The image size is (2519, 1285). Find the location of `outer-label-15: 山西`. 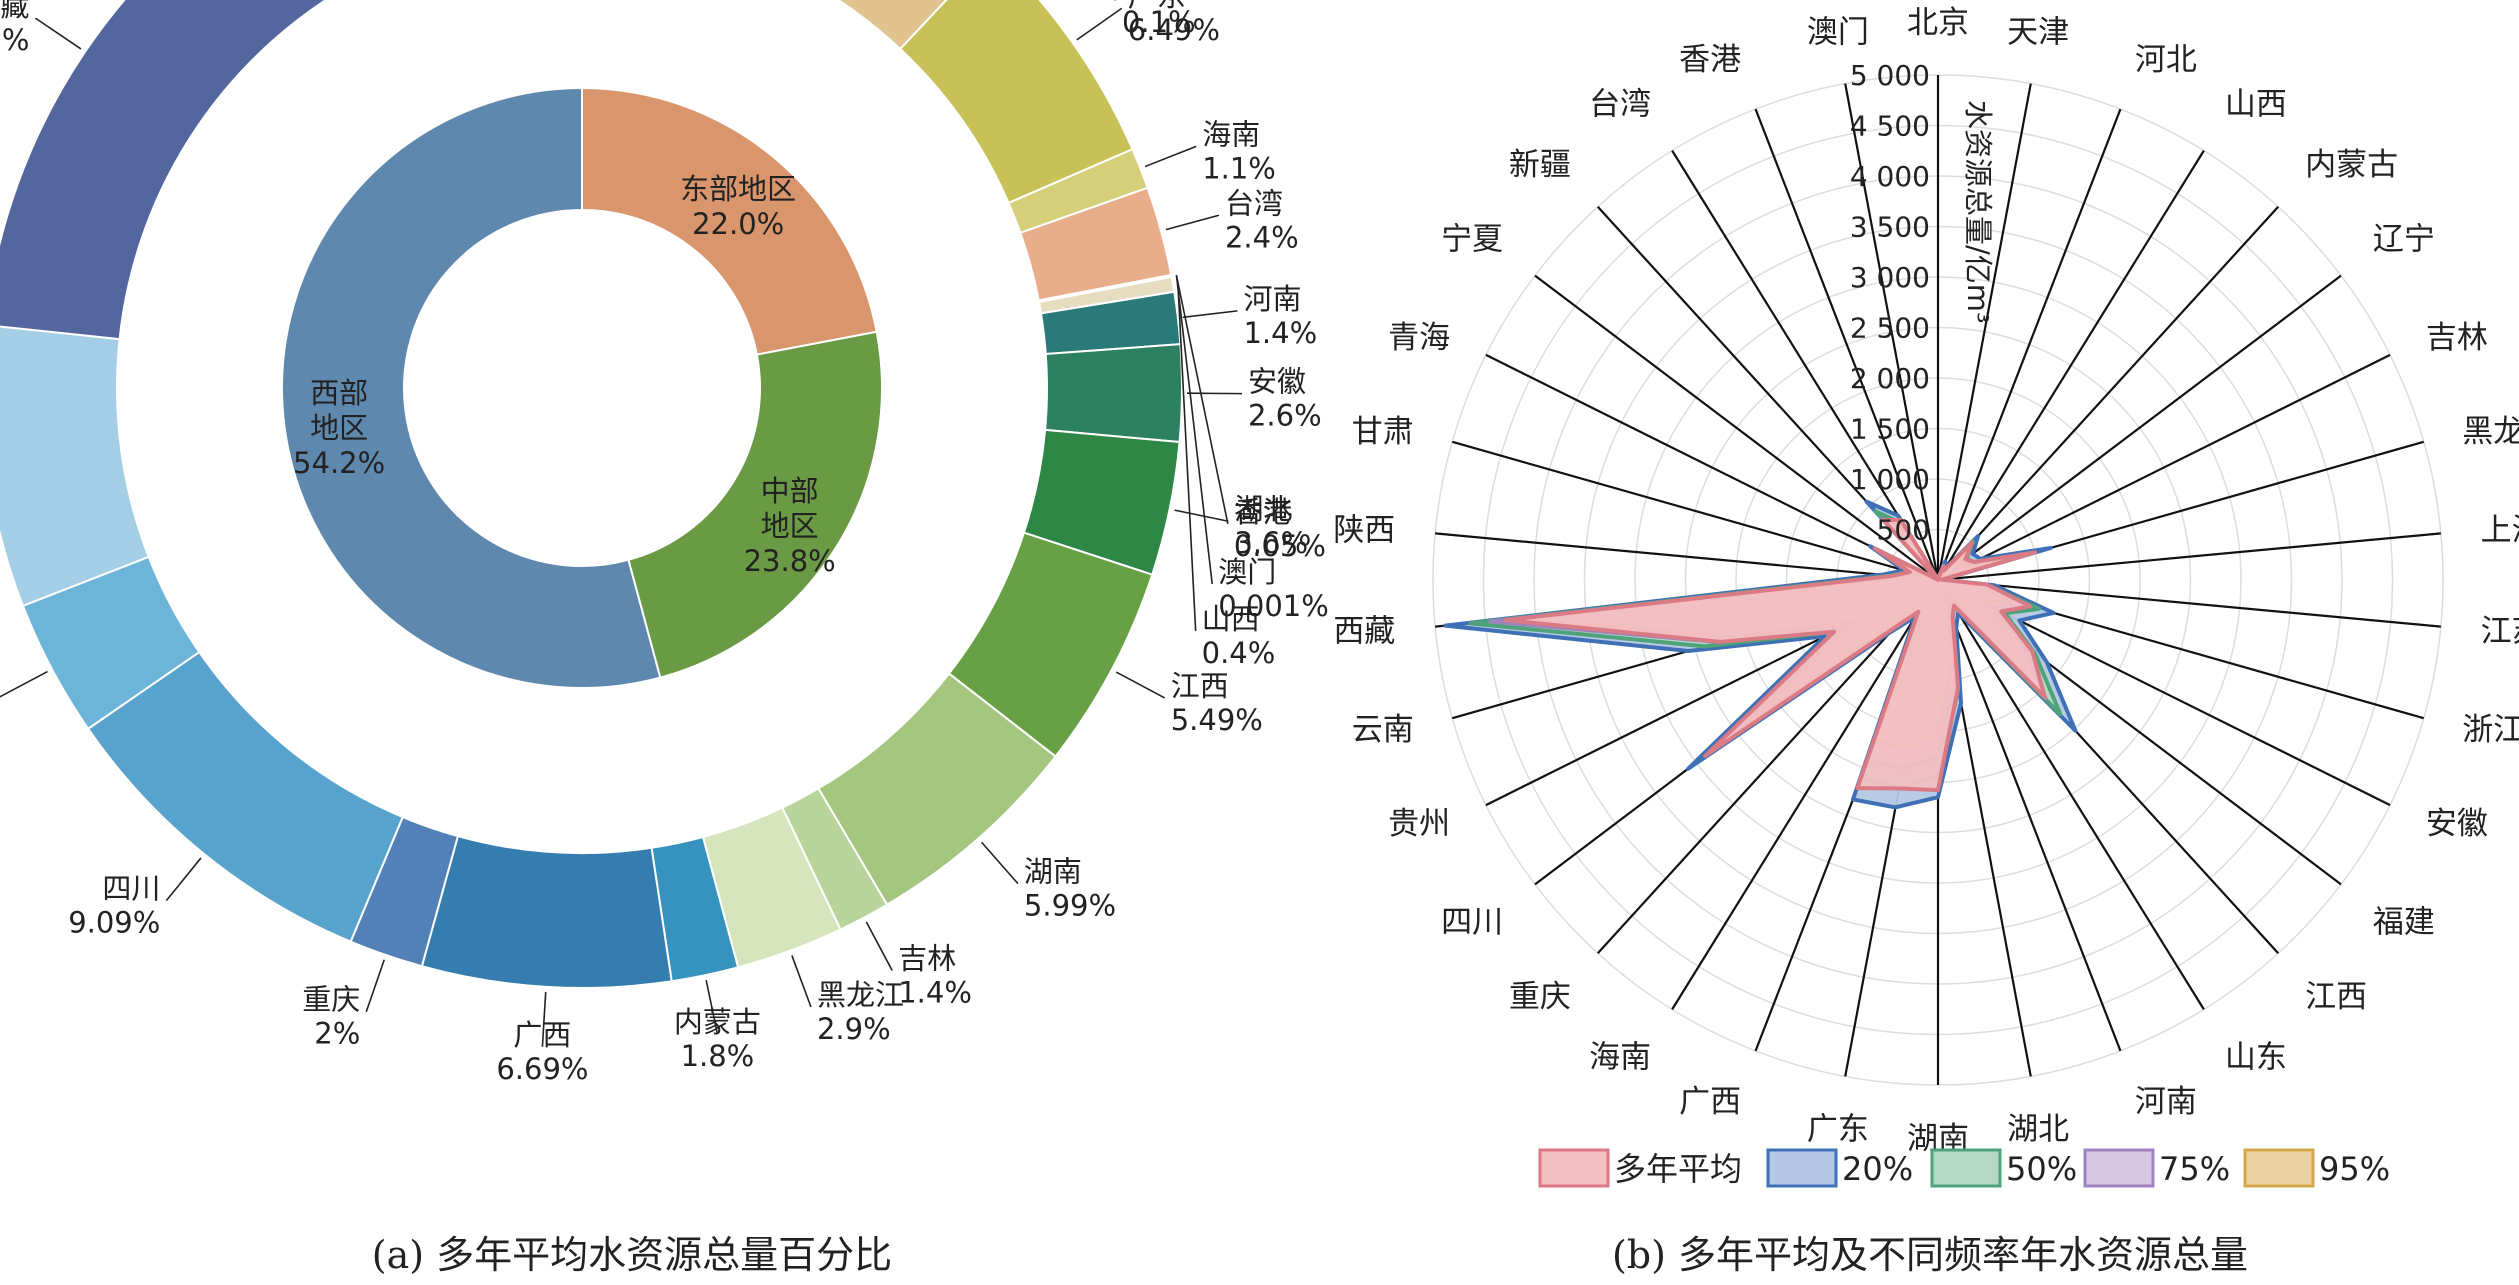

outer-label-15: 山西 is located at coordinates (1231, 619).